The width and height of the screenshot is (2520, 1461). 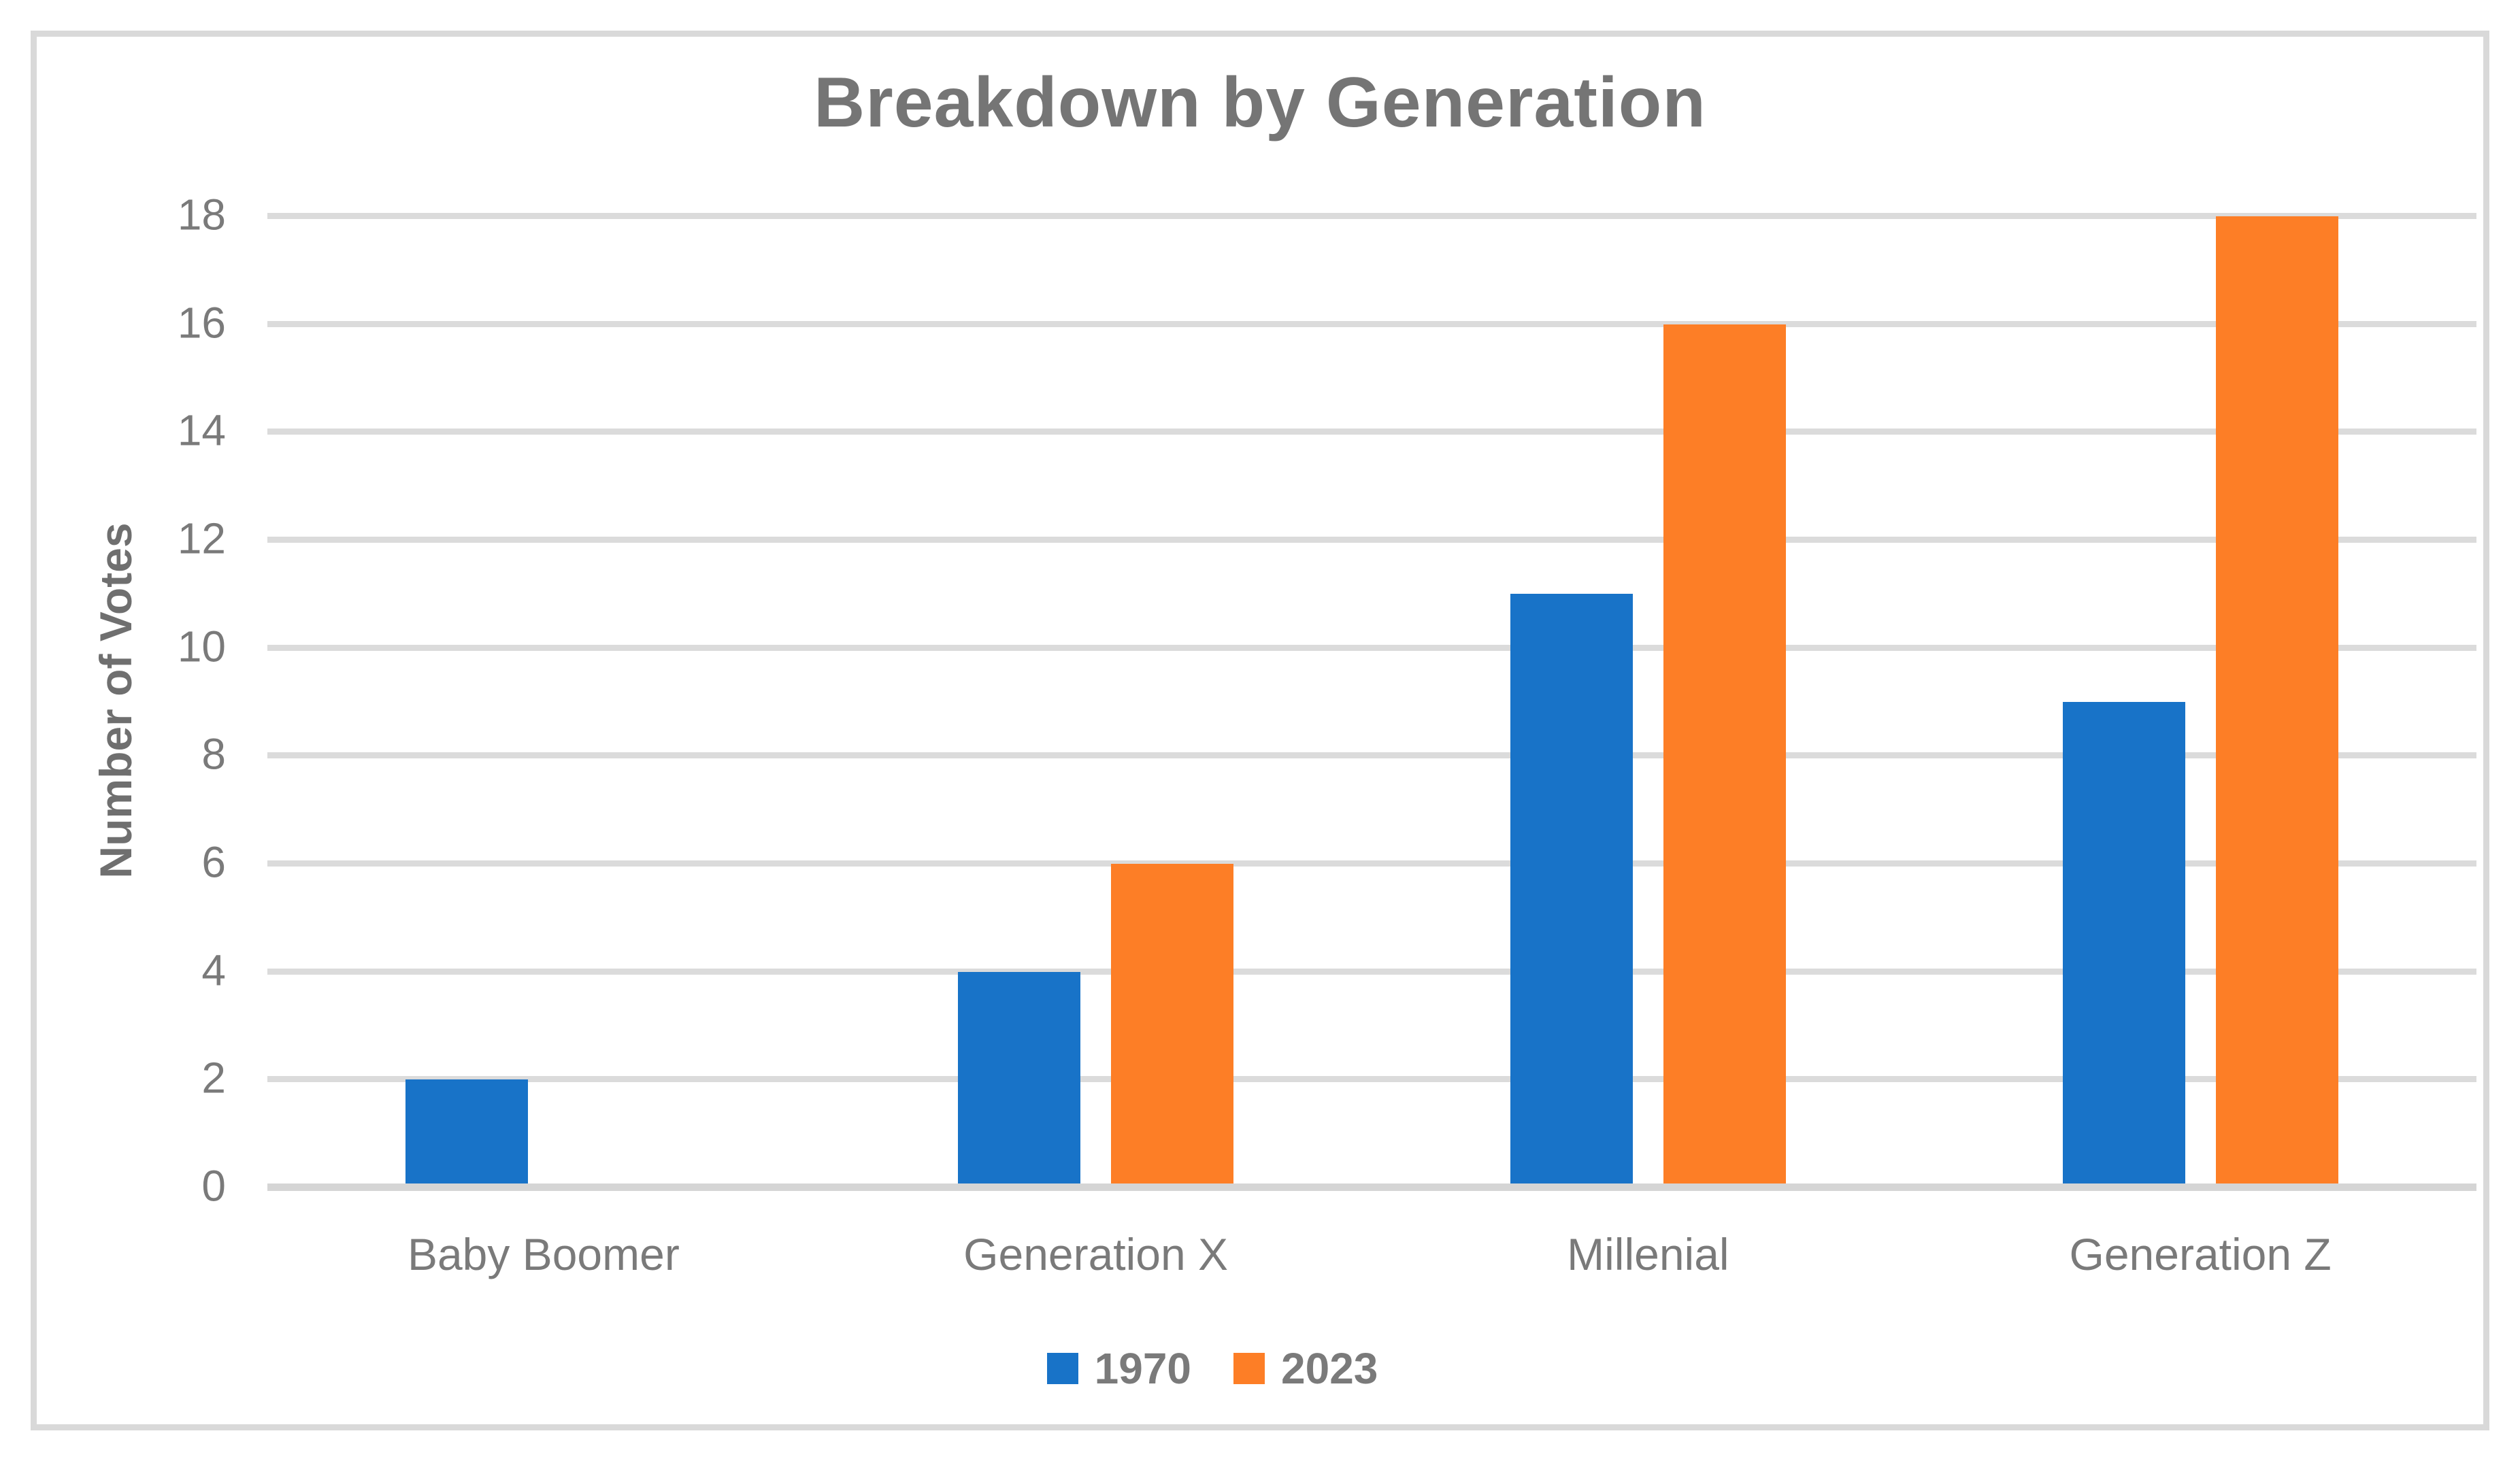 I want to click on y-tick-label: 0, so click(x=214, y=1186).